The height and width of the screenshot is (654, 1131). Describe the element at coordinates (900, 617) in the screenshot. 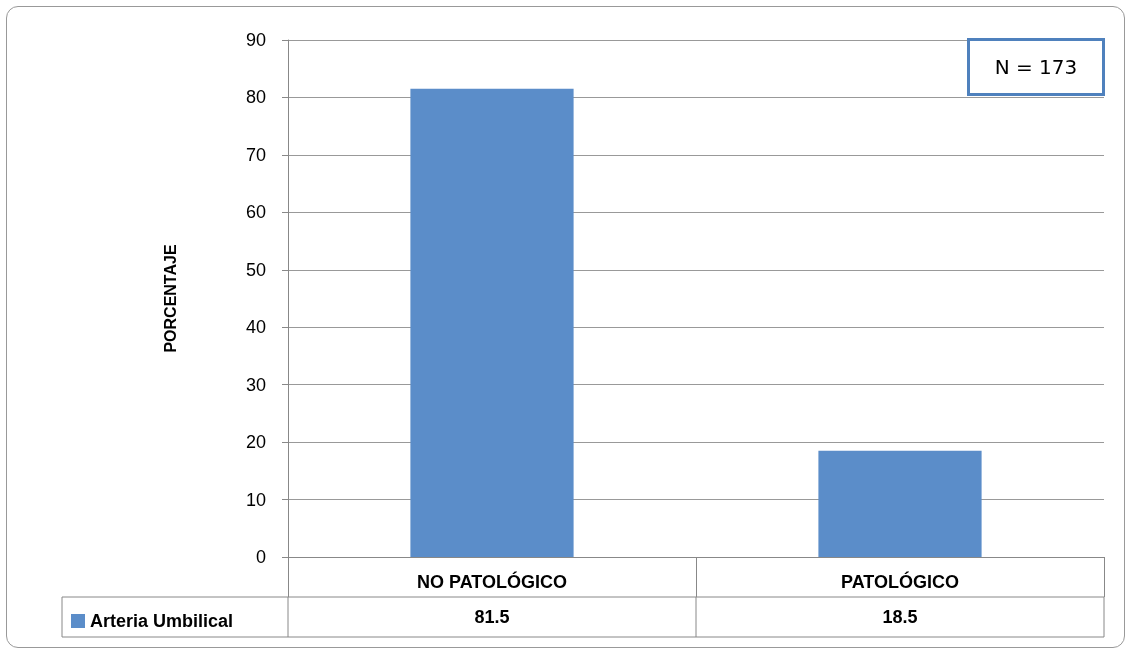

I see `data-label: 18.5` at that location.